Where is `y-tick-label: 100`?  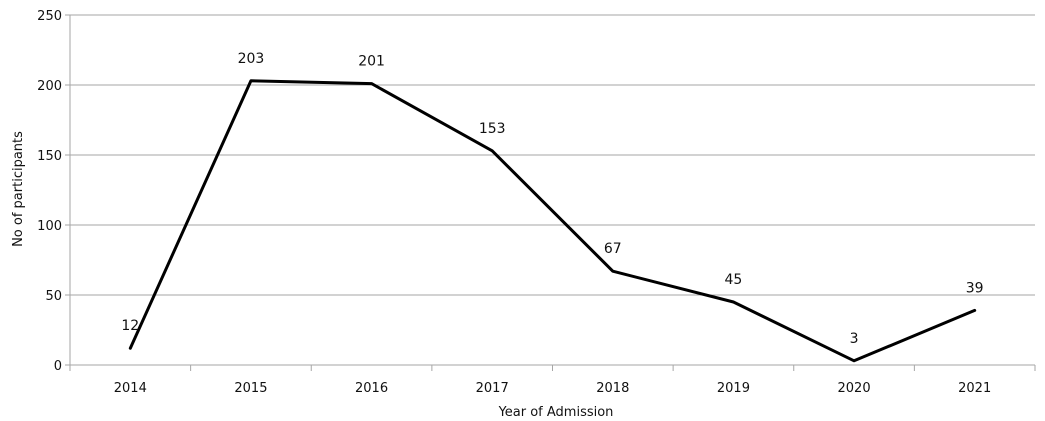 y-tick-label: 100 is located at coordinates (49, 226).